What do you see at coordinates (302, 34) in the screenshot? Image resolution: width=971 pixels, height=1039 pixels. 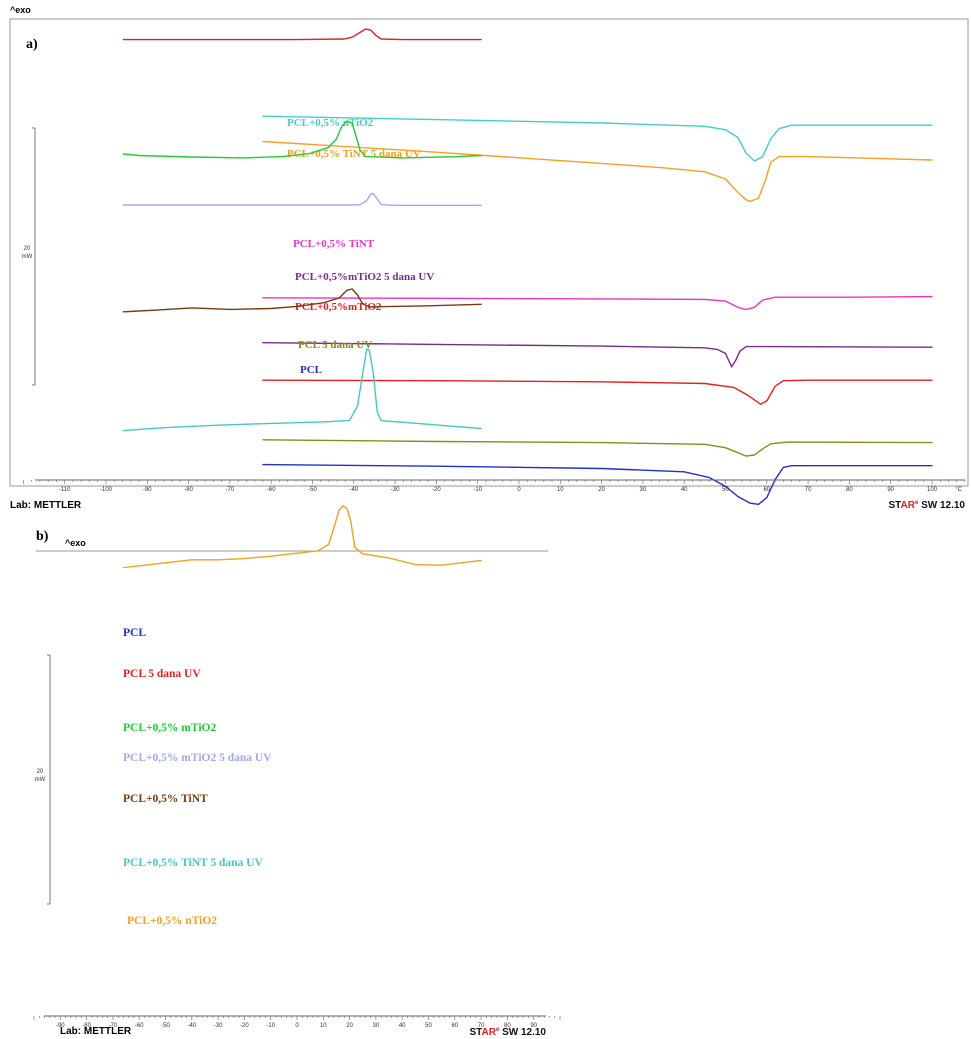 I see `curve-b-pcl-5-dana-uv` at bounding box center [302, 34].